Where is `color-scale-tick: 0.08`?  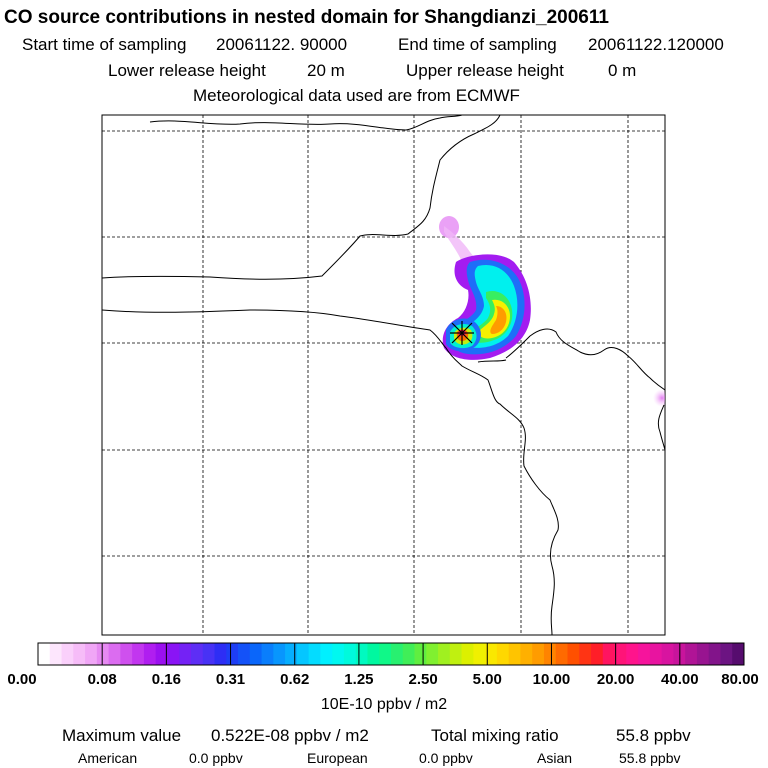
color-scale-tick: 0.08 is located at coordinates (102, 679).